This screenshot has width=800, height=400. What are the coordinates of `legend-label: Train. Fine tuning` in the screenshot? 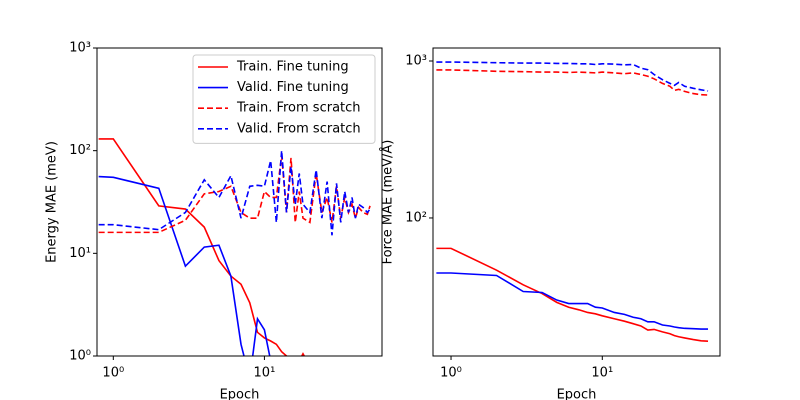 It's located at (292, 67).